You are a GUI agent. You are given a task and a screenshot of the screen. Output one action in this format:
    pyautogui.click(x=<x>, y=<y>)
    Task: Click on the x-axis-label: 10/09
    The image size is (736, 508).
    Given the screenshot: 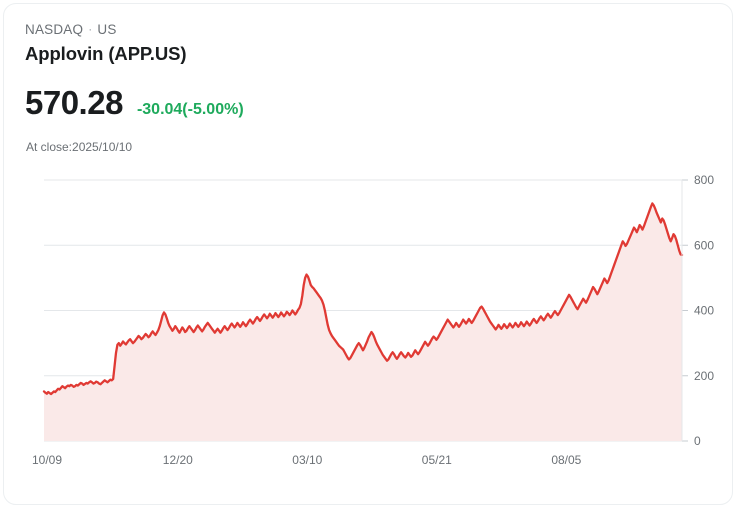 What is the action you would take?
    pyautogui.click(x=47, y=460)
    